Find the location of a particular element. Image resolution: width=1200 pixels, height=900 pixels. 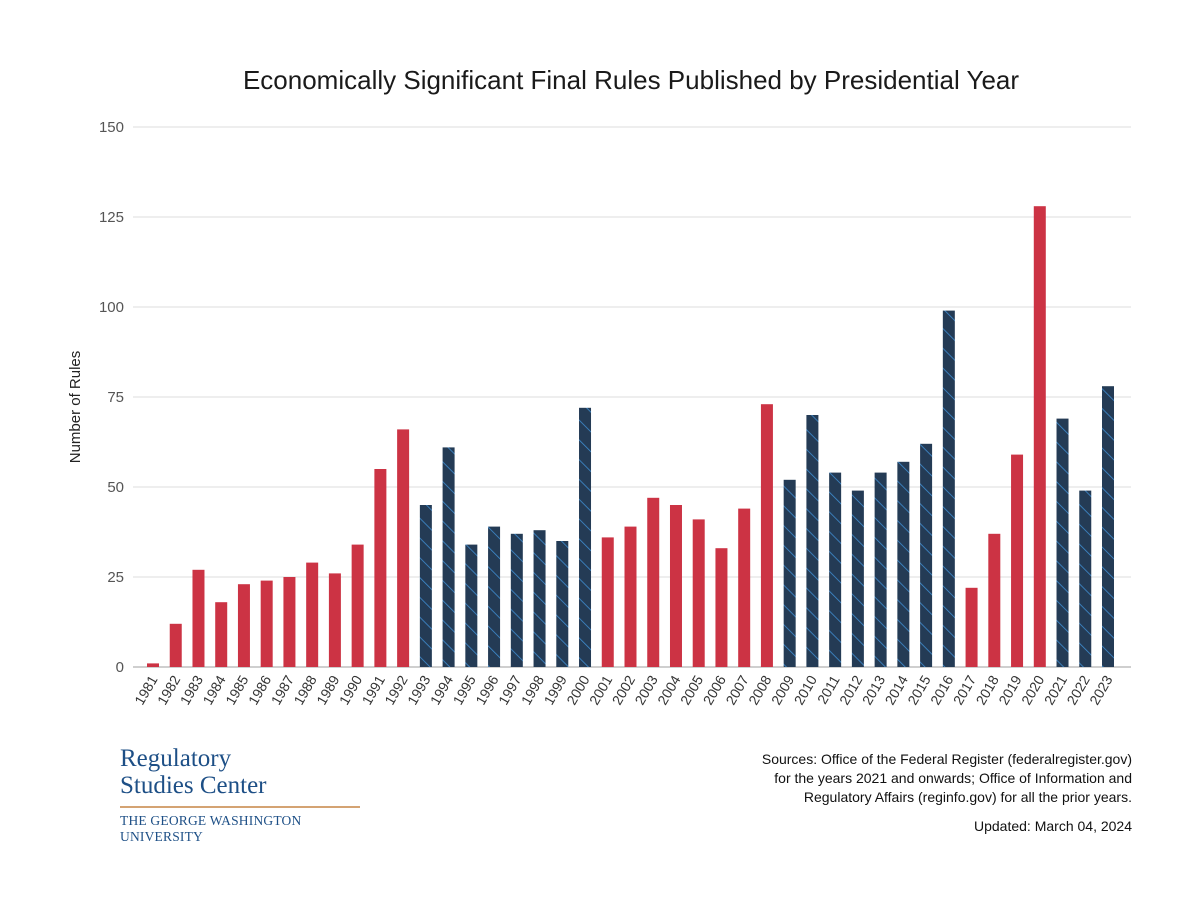

bar-2002 is located at coordinates (630, 596).